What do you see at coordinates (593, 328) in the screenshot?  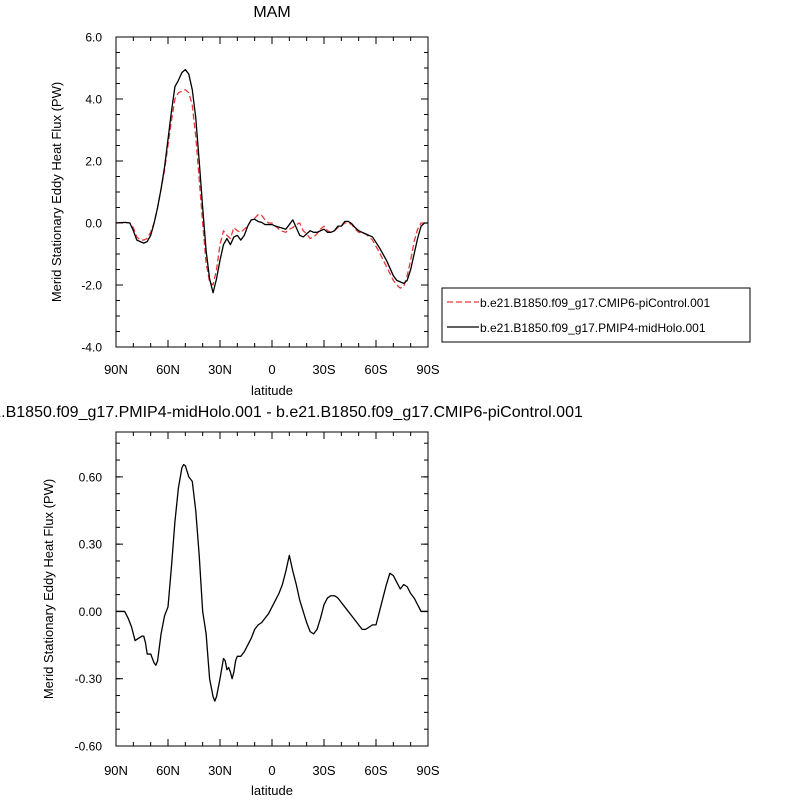 I see `legend-label-2: b.e21.B1850.f09_g17.PMIP4-midHolo.001` at bounding box center [593, 328].